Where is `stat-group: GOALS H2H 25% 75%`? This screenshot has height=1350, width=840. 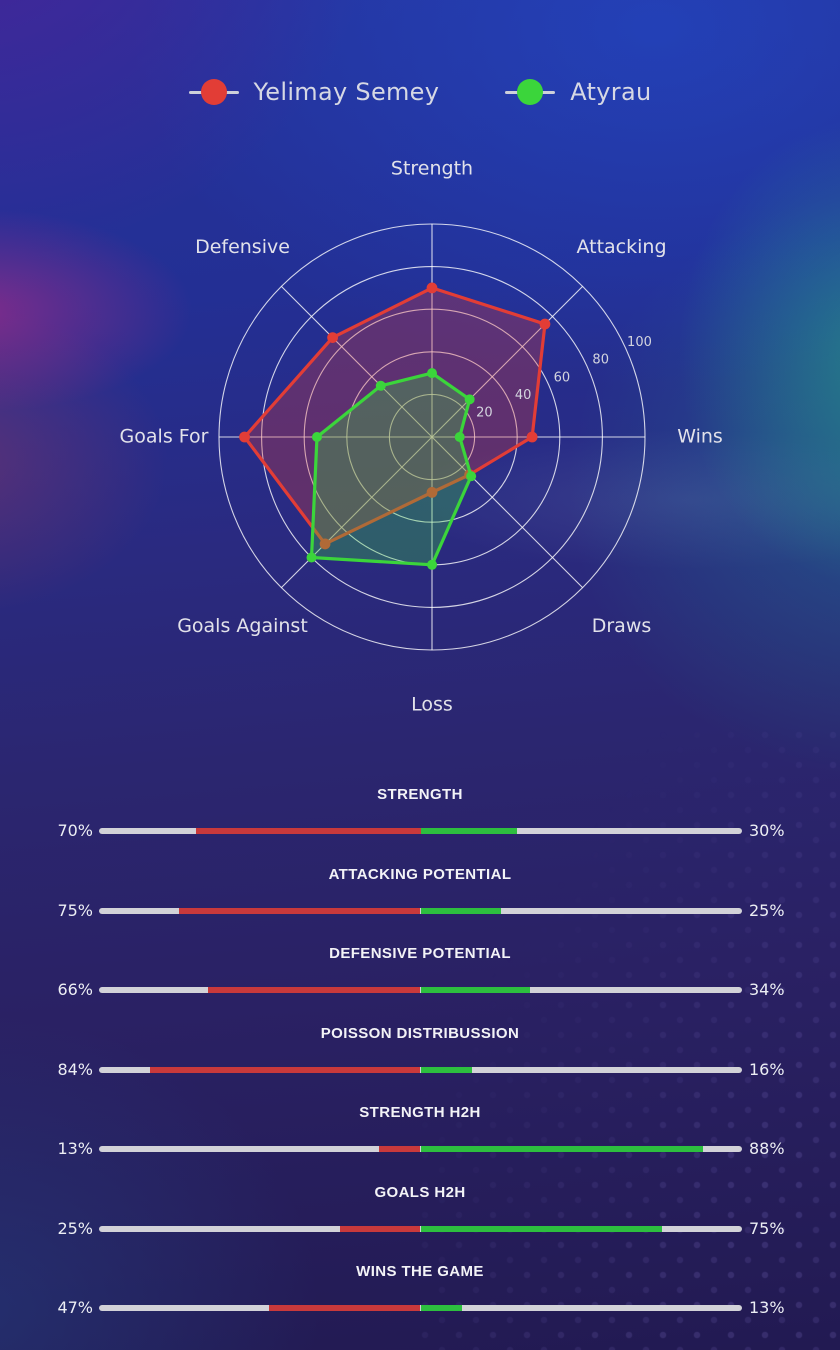
stat-group: GOALS H2H 25% 75% is located at coordinates (420, 1214).